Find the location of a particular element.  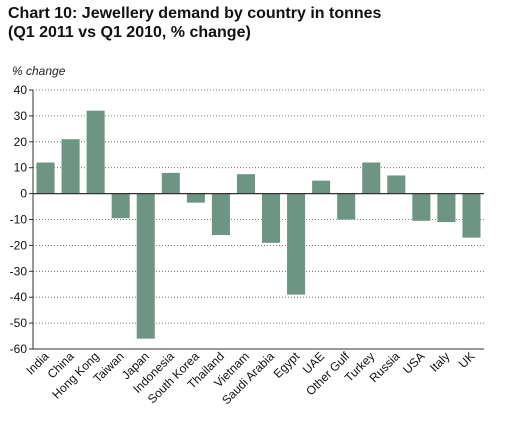

x-tick-label: Egypt is located at coordinates (287, 365).